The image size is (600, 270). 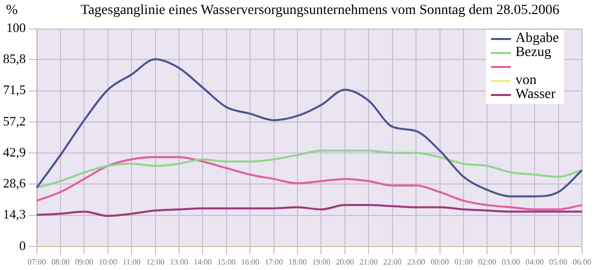 I want to click on y-tick-label: 85,8, so click(x=14, y=58).